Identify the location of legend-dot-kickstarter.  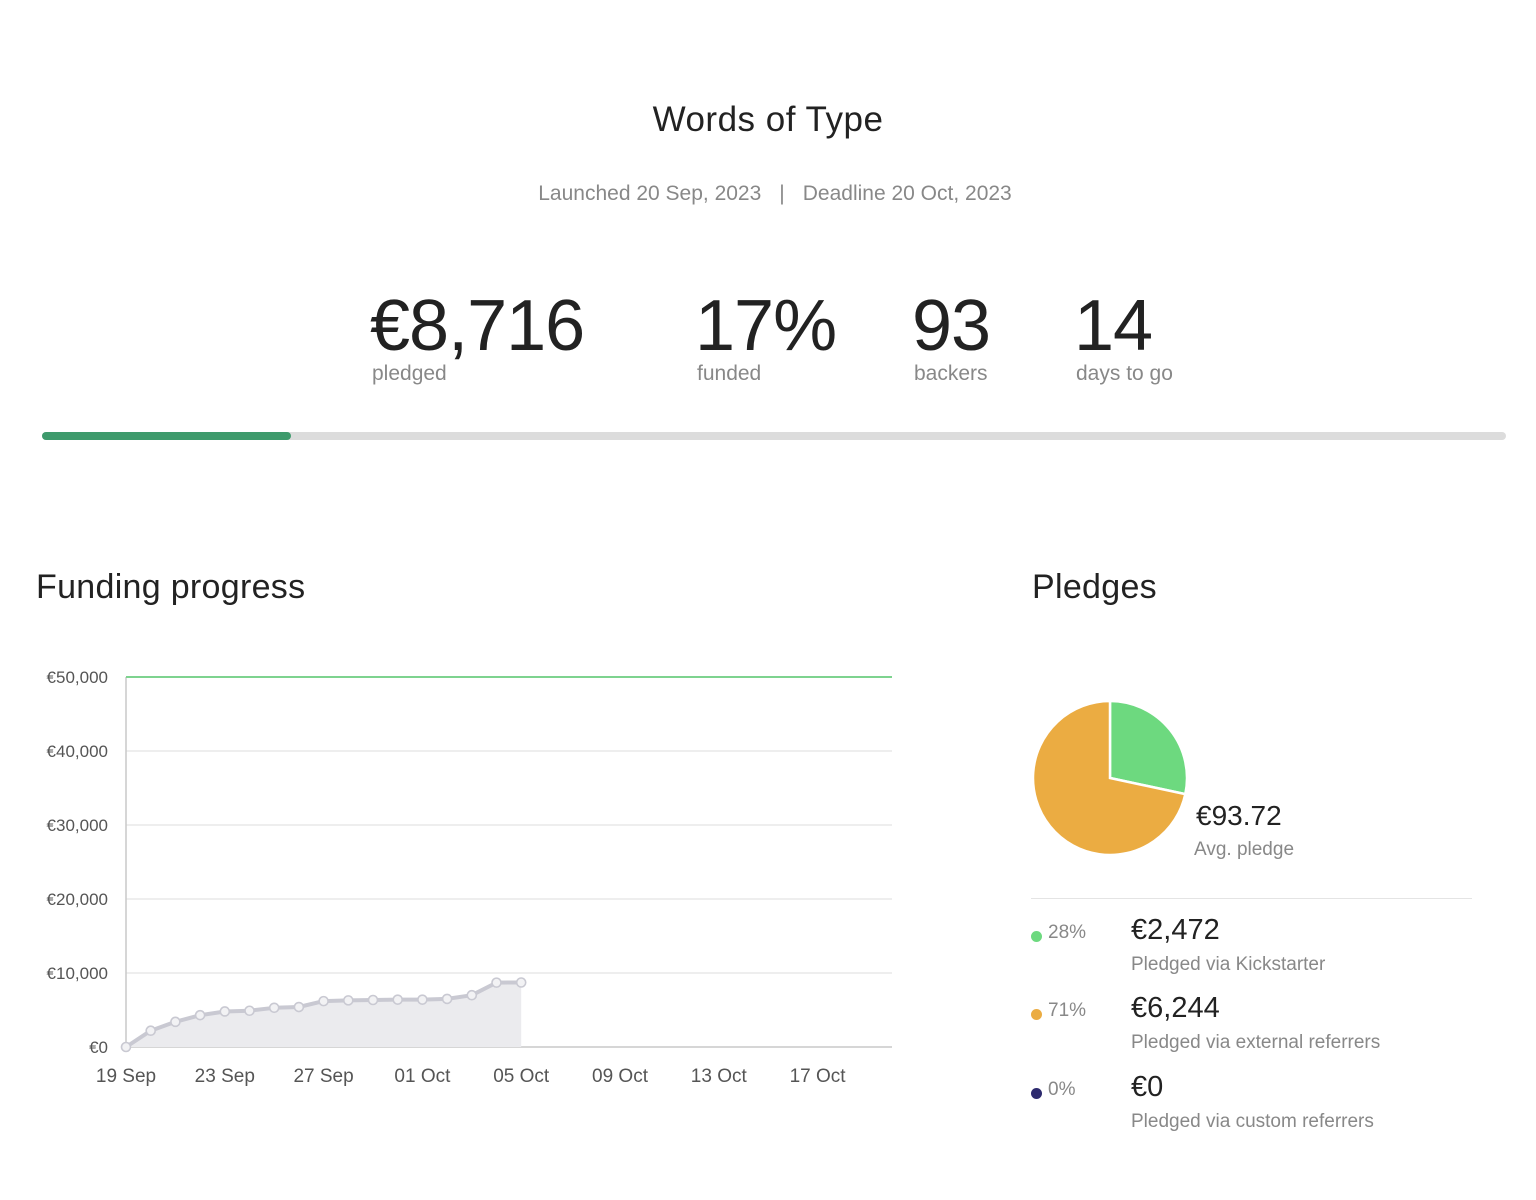
(1036, 936).